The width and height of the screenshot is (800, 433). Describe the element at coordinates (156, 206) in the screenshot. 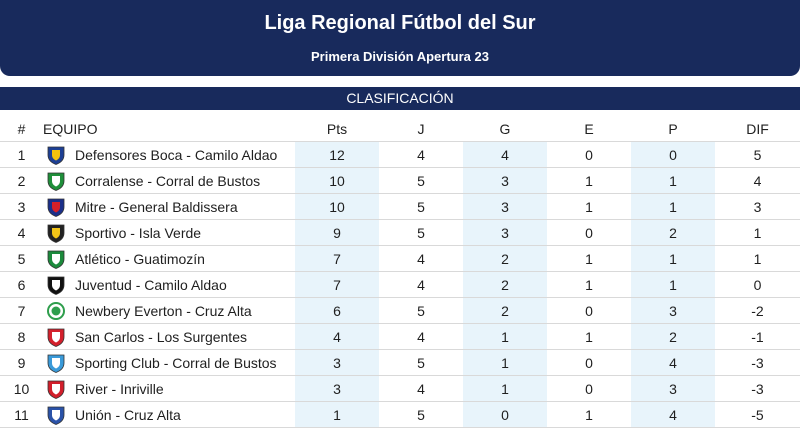

I see `team-name: Mitre - General Baldissera` at that location.